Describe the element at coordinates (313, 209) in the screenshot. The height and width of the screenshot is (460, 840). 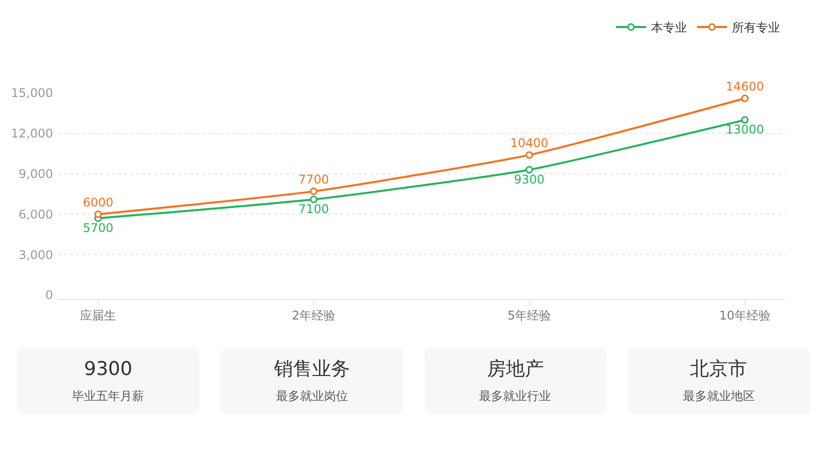
I see `data-label: 7100` at that location.